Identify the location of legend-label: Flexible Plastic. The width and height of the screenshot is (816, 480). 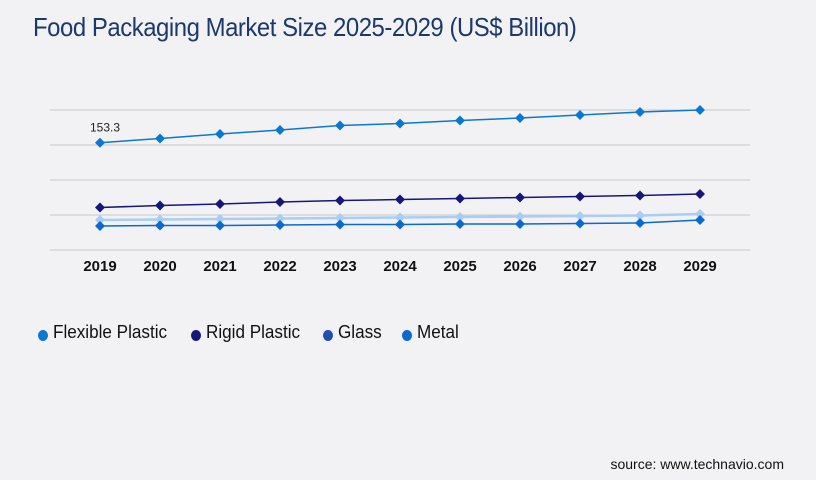
(110, 332).